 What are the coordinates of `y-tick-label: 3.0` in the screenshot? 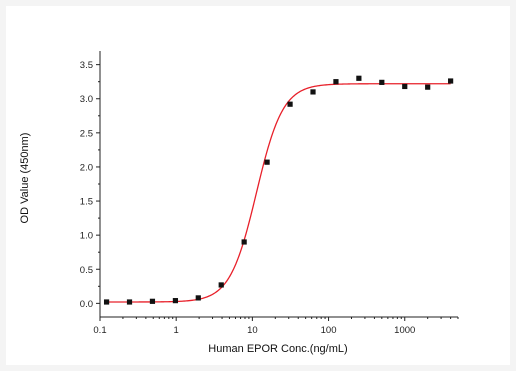 It's located at (86, 99).